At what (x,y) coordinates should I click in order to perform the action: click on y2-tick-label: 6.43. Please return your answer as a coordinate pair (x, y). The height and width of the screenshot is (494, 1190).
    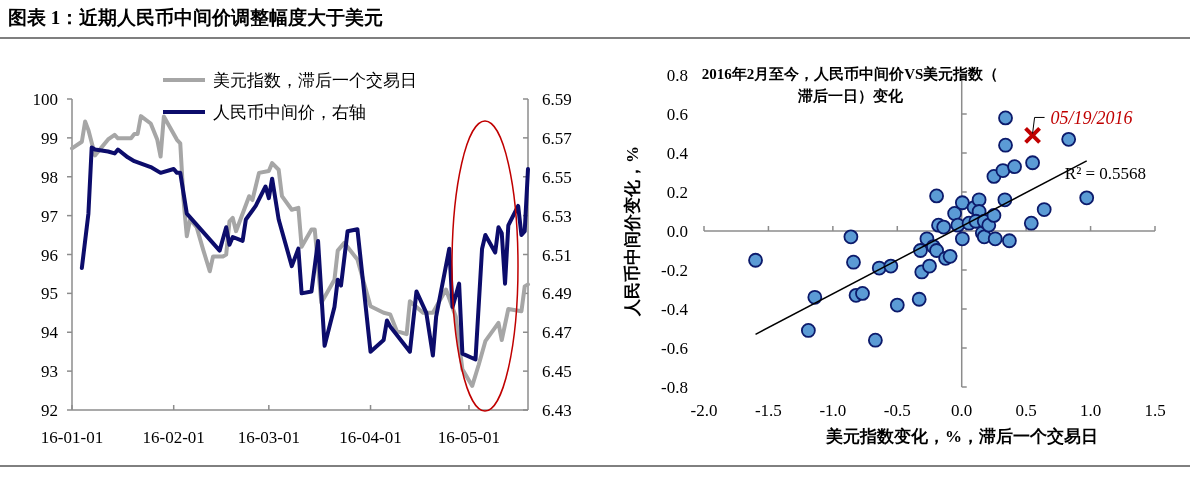
    Looking at the image, I should click on (557, 410).